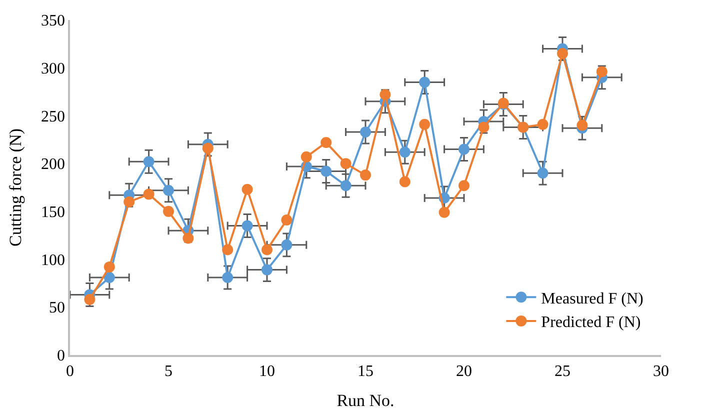  What do you see at coordinates (661, 371) in the screenshot?
I see `x-tick-label: 30` at bounding box center [661, 371].